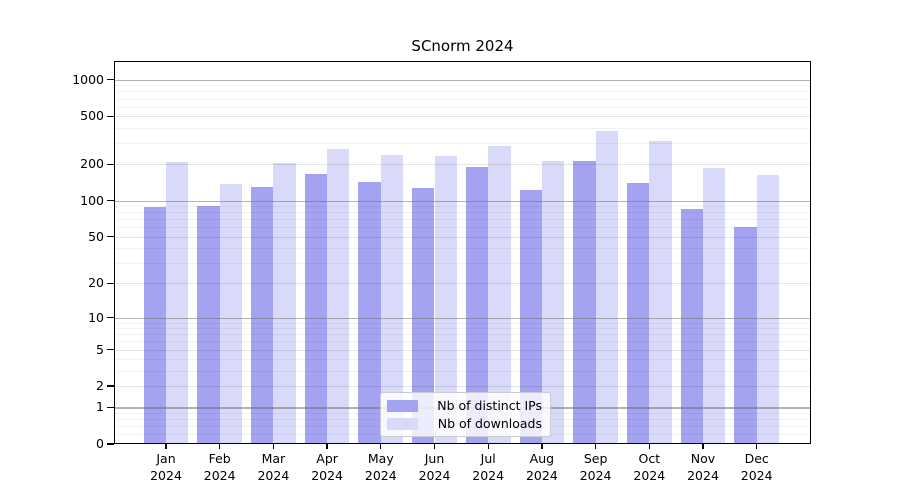 Image resolution: width=900 pixels, height=500 pixels. What do you see at coordinates (703, 467) in the screenshot?
I see `x-tick-label: Nov 2024` at bounding box center [703, 467].